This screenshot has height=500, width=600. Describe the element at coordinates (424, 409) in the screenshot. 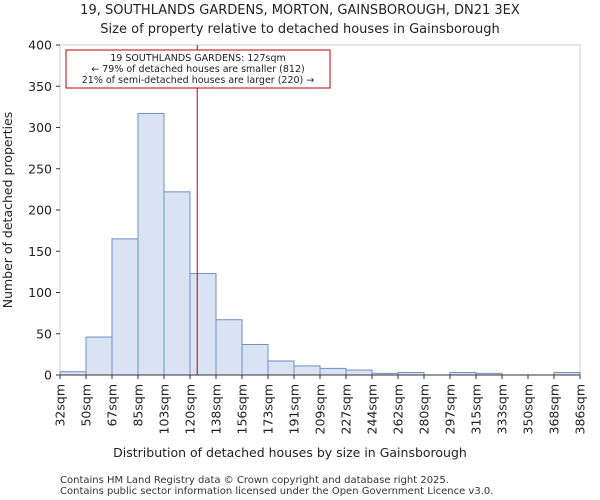

I see `x-tick-label: 280sqm` at that location.